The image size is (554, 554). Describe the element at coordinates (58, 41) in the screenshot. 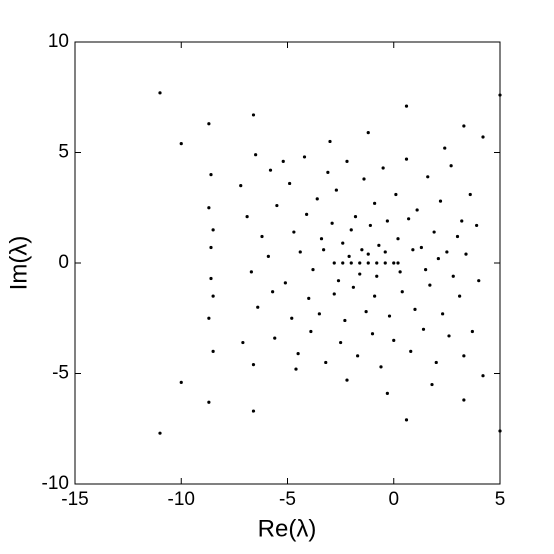

I see `y-tick-label: 10` at that location.